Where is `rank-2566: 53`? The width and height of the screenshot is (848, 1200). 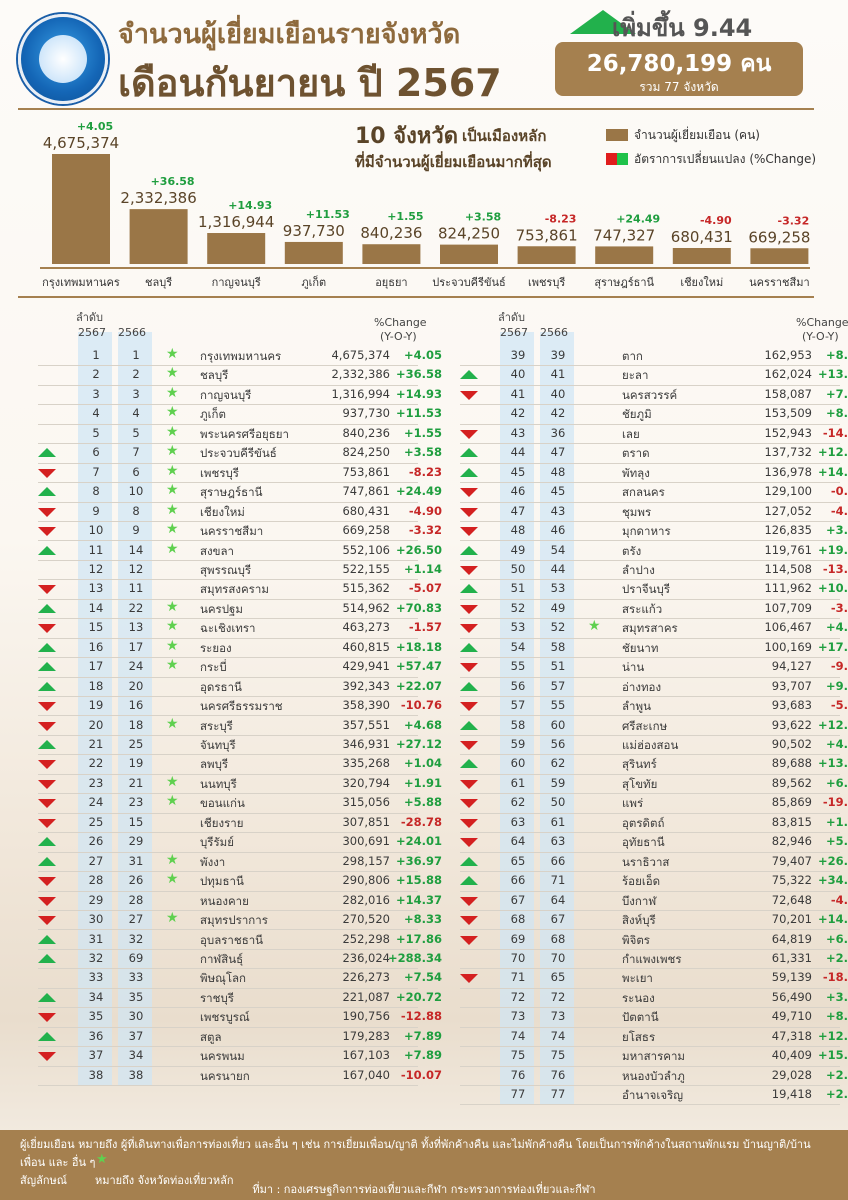 rank-2566: 53 is located at coordinates (558, 588).